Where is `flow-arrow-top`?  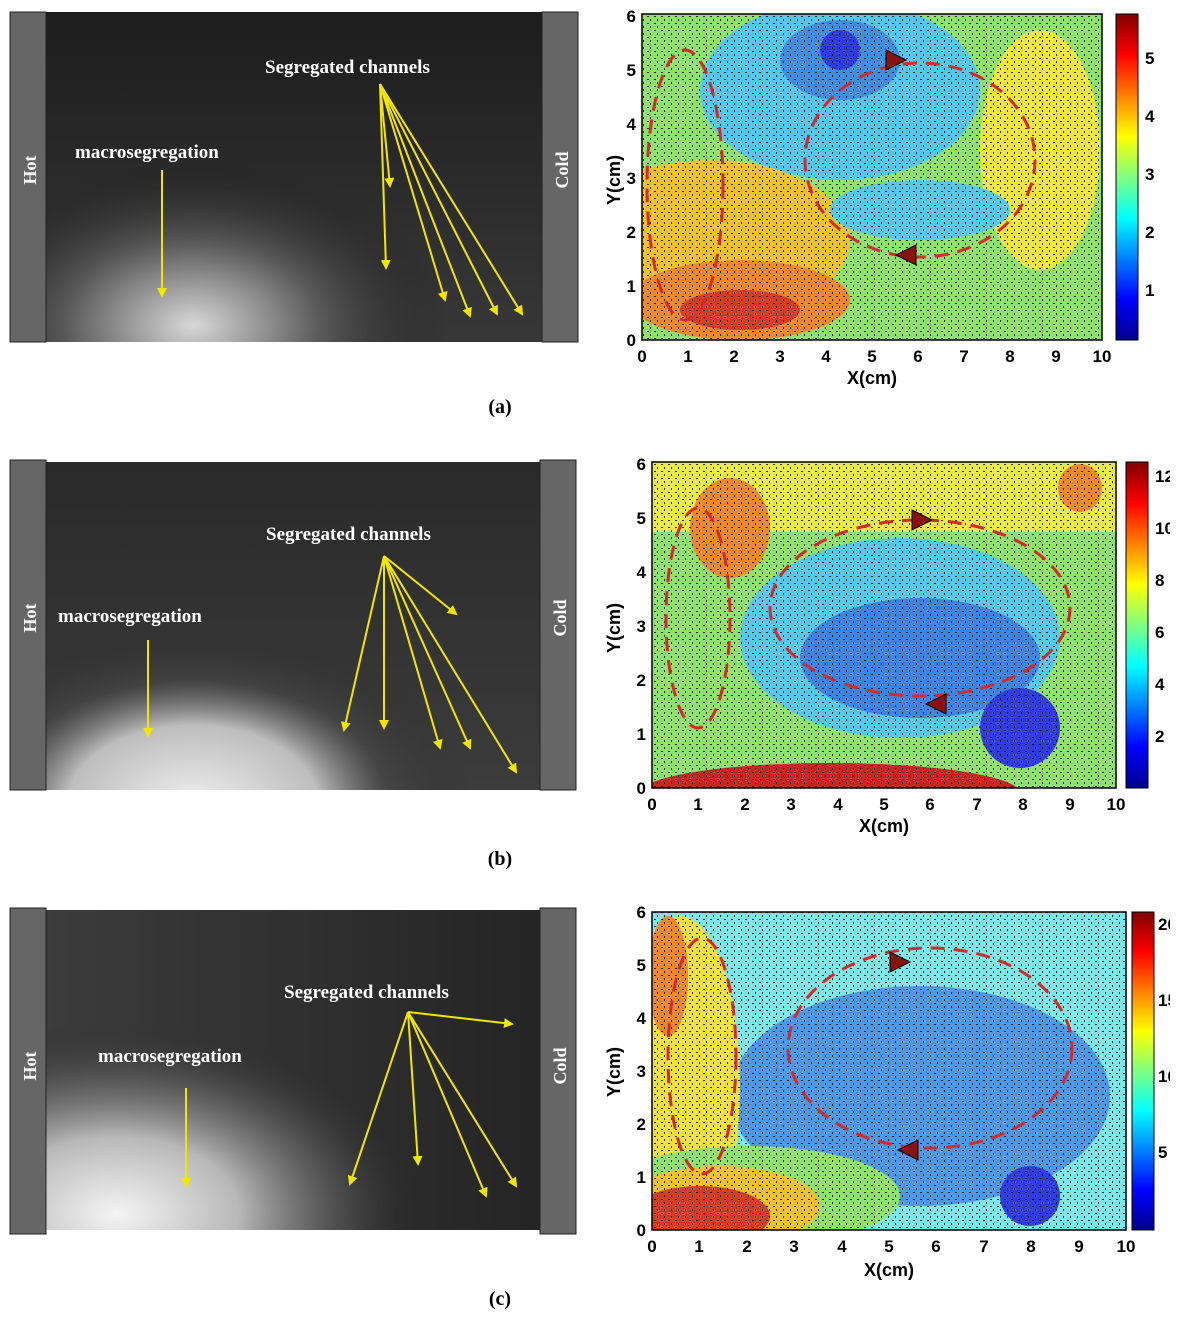
flow-arrow-top is located at coordinates (922, 520).